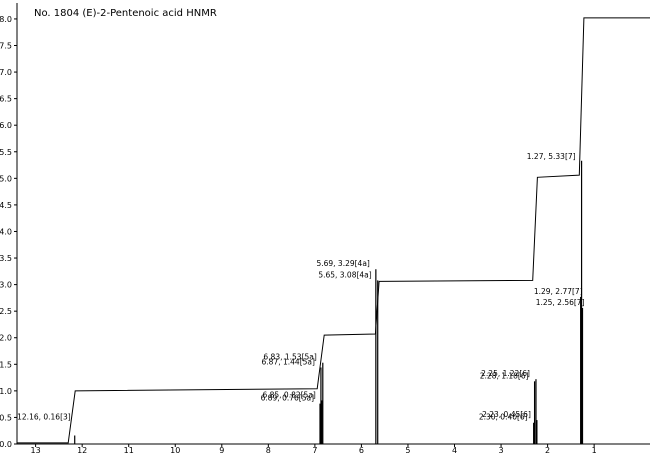  Describe the element at coordinates (6, 19) in the screenshot. I see `y-tick-label: 8.0` at that location.